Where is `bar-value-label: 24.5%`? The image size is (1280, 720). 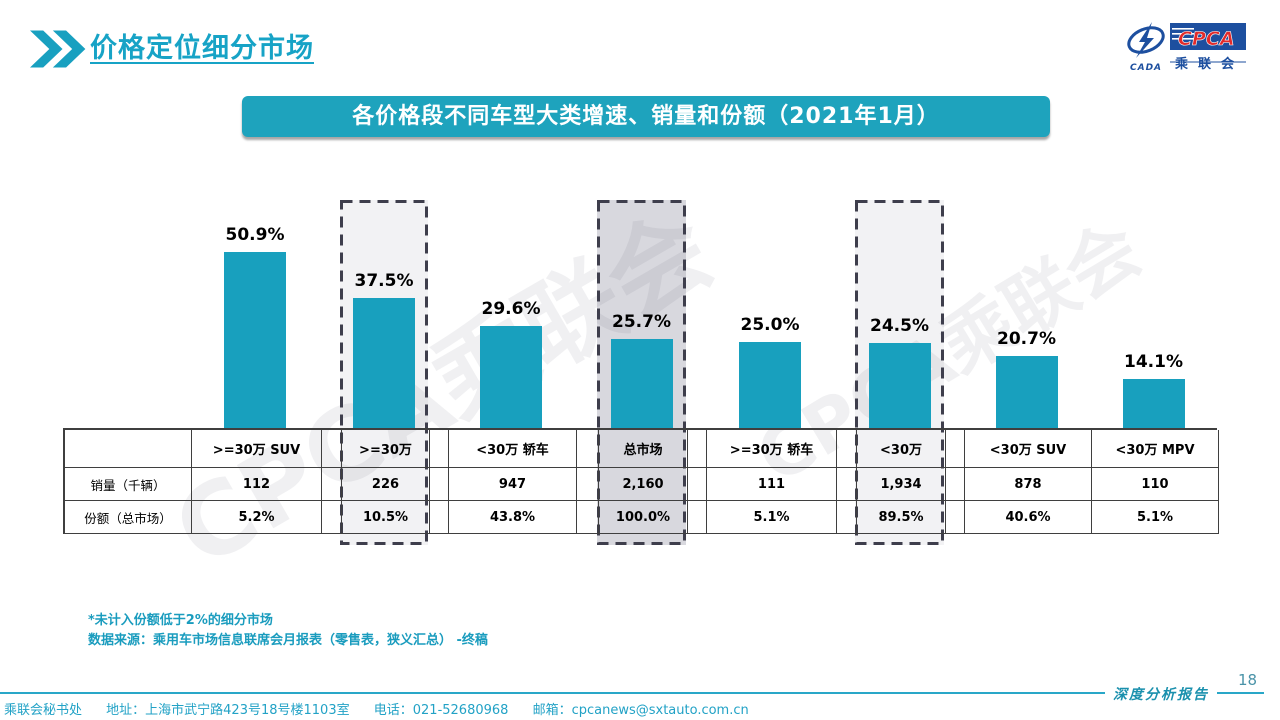
bar-value-label: 24.5% is located at coordinates (899, 326).